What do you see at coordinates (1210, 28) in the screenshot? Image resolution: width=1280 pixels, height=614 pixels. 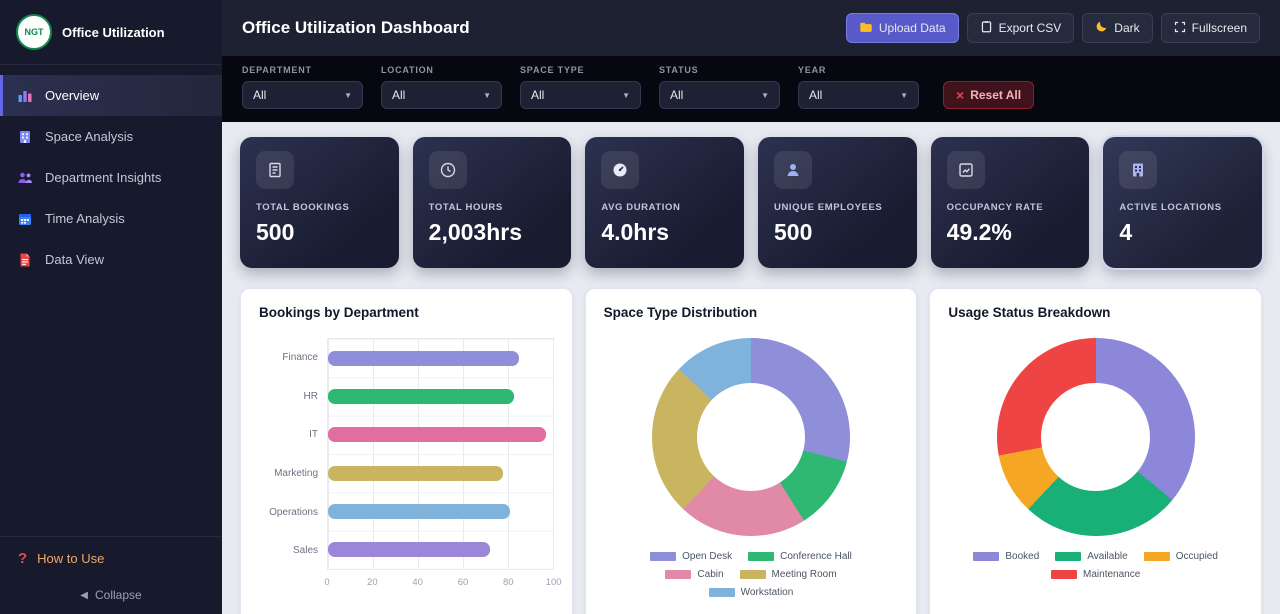 I see `fullscreen-button: Fullscreen` at bounding box center [1210, 28].